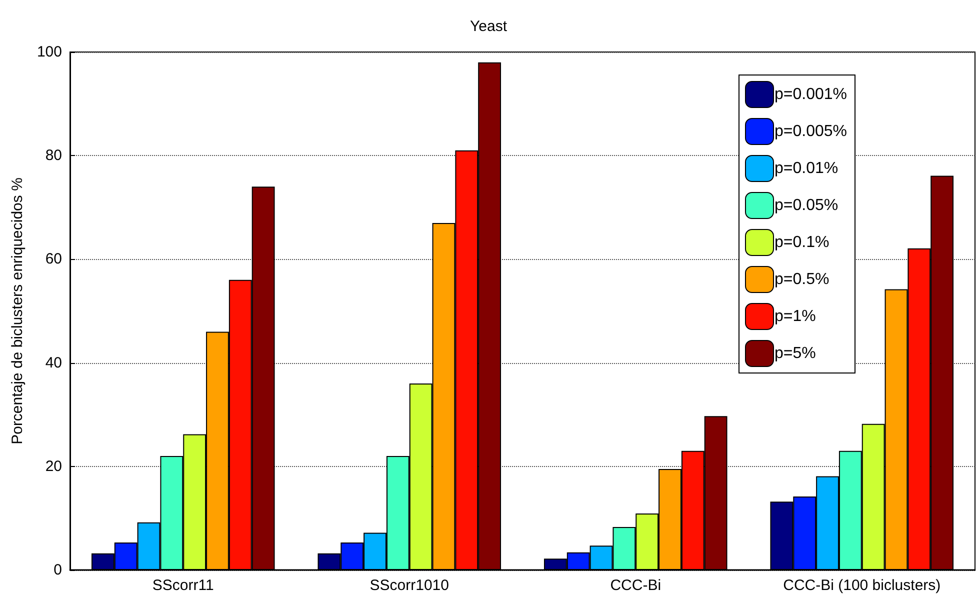 Image resolution: width=977 pixels, height=601 pixels. What do you see at coordinates (53, 466) in the screenshot?
I see `y-tick-label: 20` at bounding box center [53, 466].